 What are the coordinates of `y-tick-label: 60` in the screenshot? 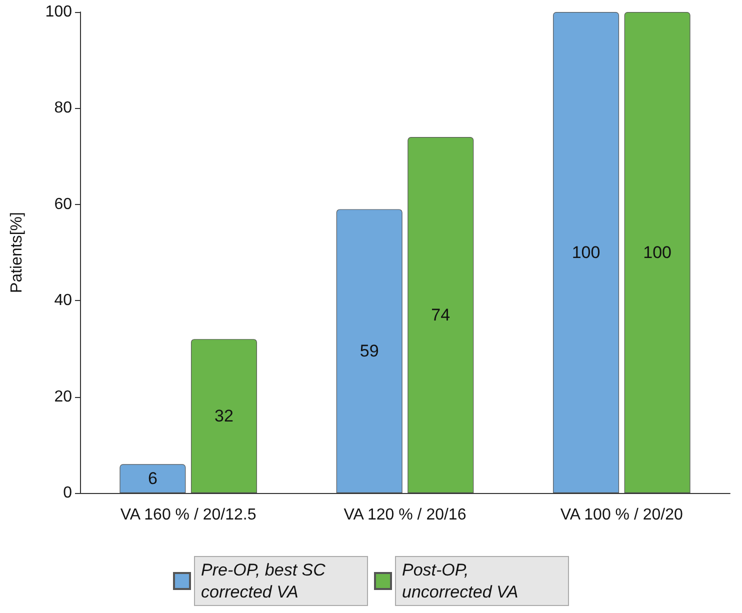 It's located at (63, 204).